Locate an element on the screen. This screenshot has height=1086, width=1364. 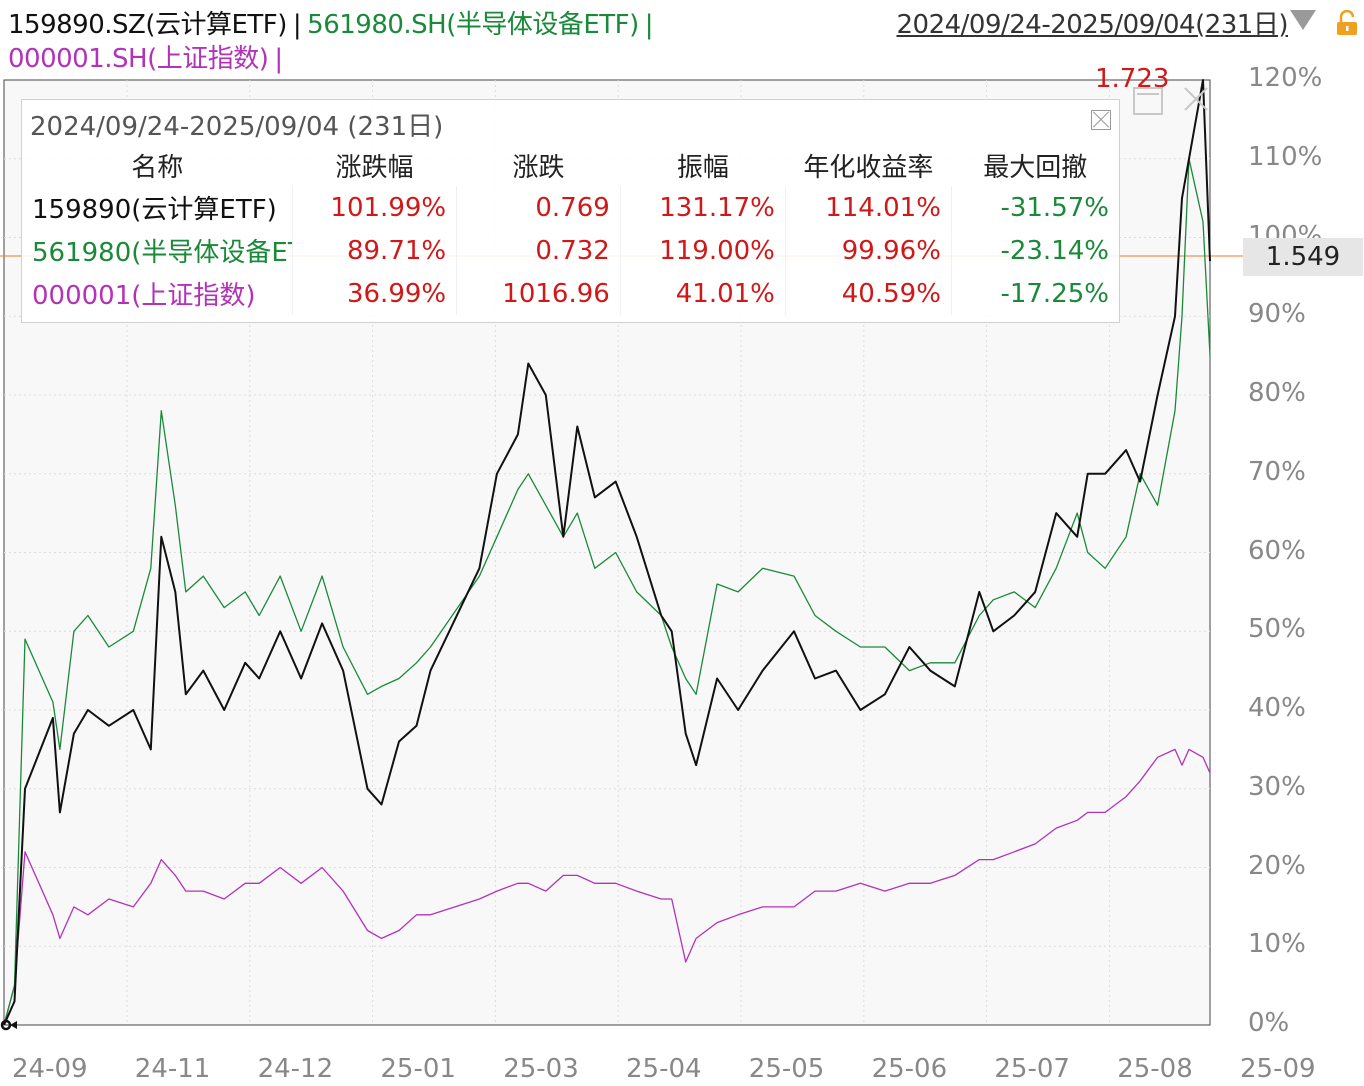
column-header-amplitude: 振幅 is located at coordinates (702, 167).